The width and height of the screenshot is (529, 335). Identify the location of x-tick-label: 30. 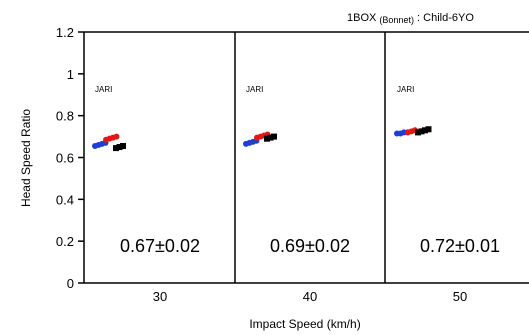
(160, 296).